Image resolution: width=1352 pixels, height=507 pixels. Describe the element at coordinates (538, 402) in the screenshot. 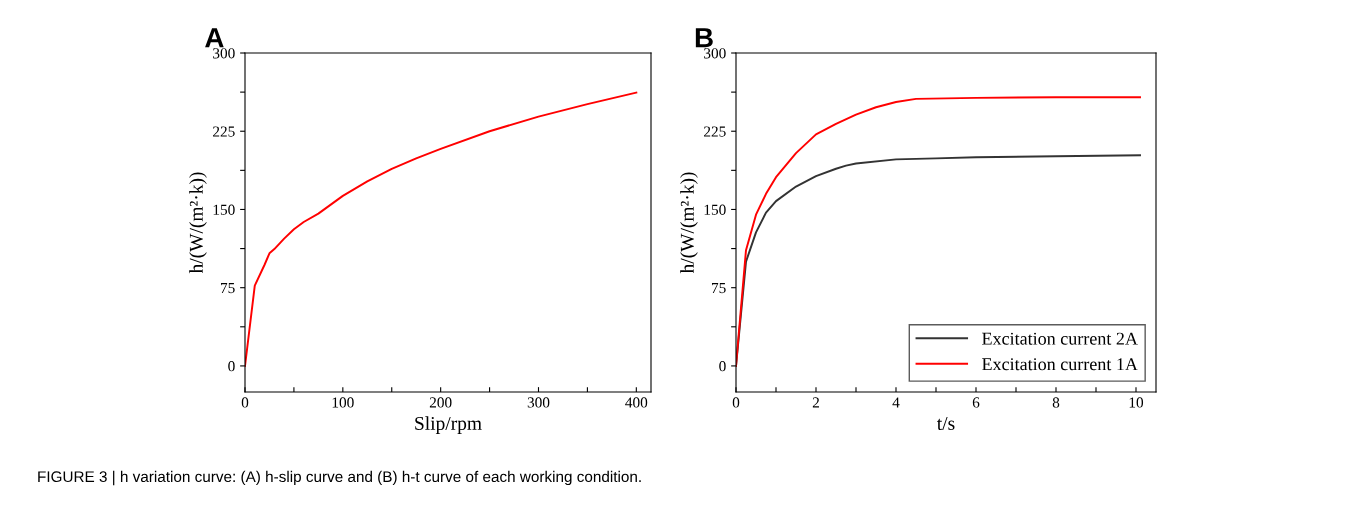

I see `x-tick-label: 300` at that location.